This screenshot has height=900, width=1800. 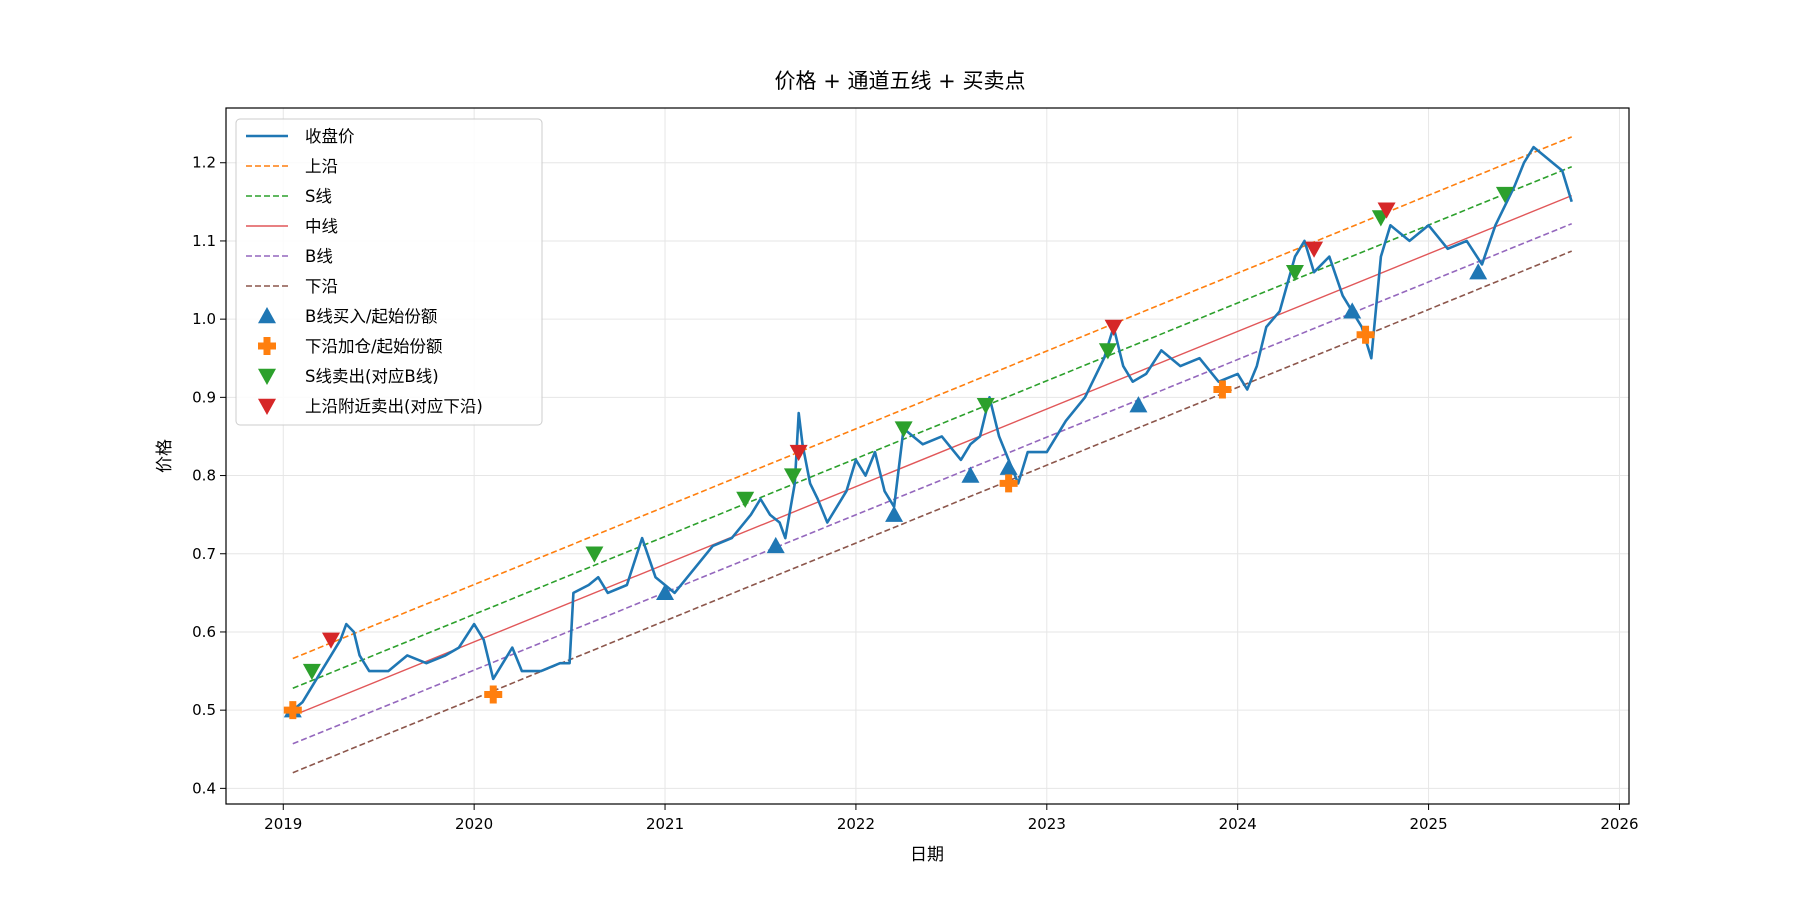 I want to click on legend-label: B线买入/起始份额, so click(x=371, y=316).